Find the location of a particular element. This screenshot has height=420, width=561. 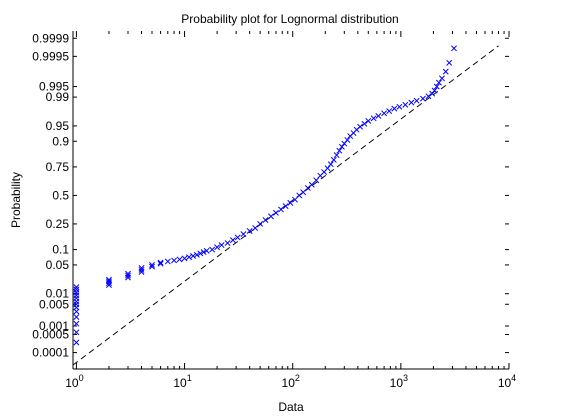

y-tick-label: 0.0001 is located at coordinates (50, 353).